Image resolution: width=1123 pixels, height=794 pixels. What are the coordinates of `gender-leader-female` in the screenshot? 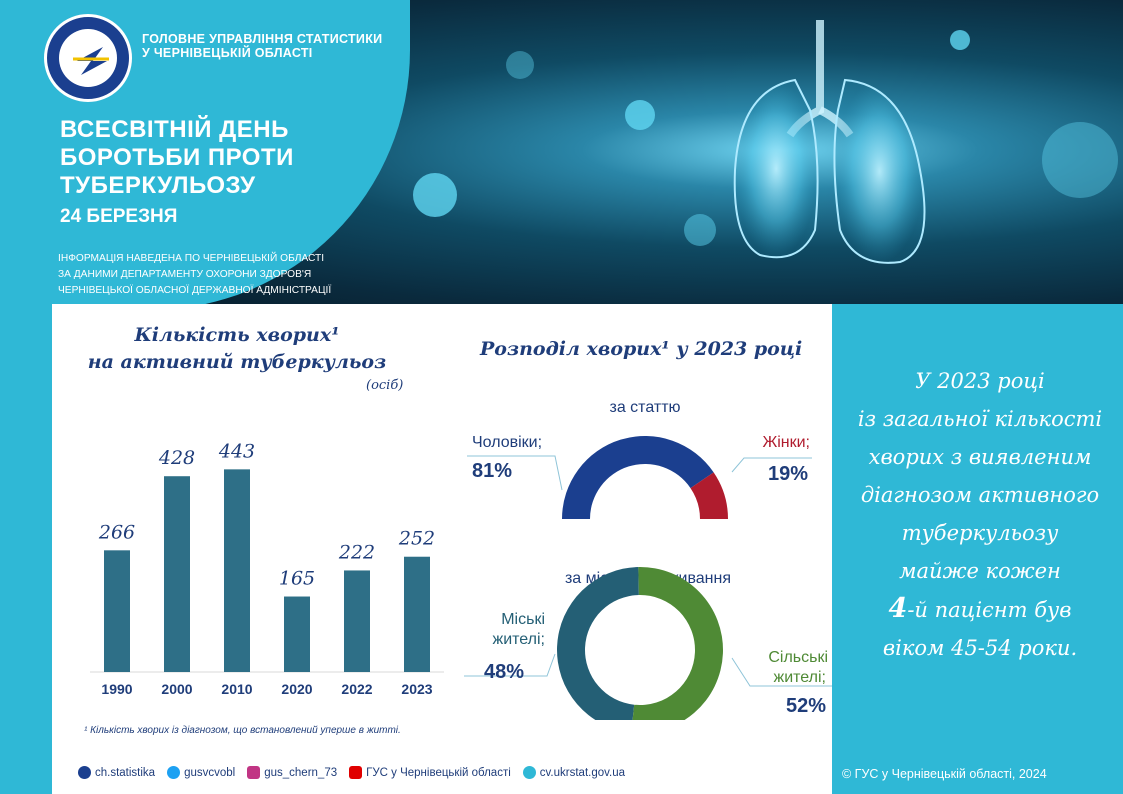 It's located at (771, 465).